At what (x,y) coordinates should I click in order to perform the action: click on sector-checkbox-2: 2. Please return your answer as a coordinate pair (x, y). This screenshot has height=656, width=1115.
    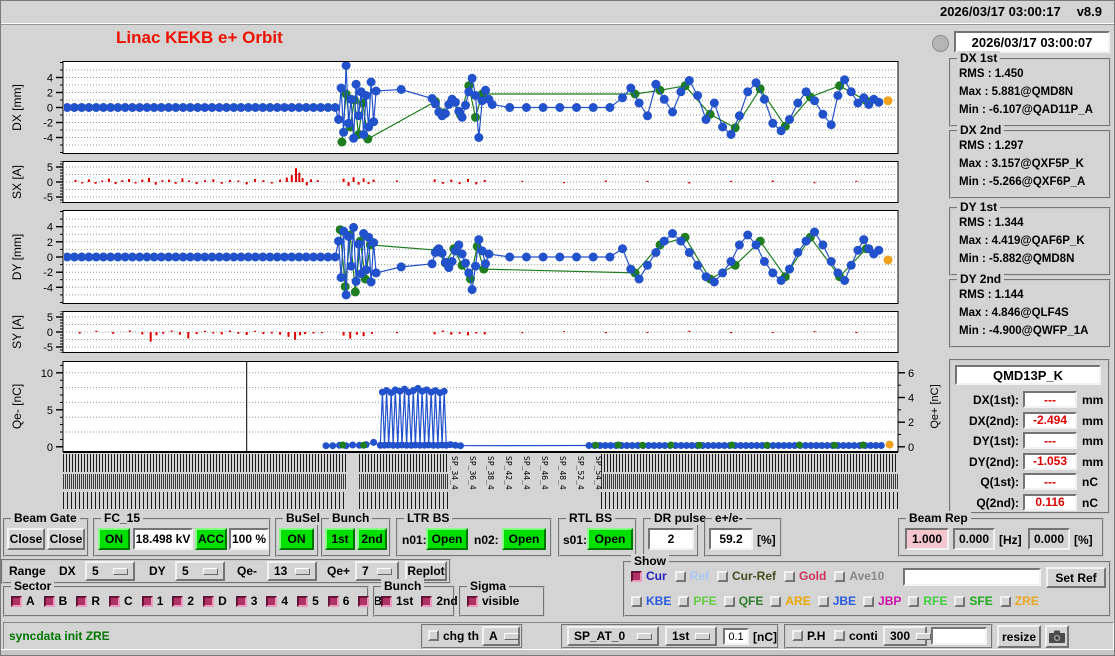
    Looking at the image, I should click on (183, 601).